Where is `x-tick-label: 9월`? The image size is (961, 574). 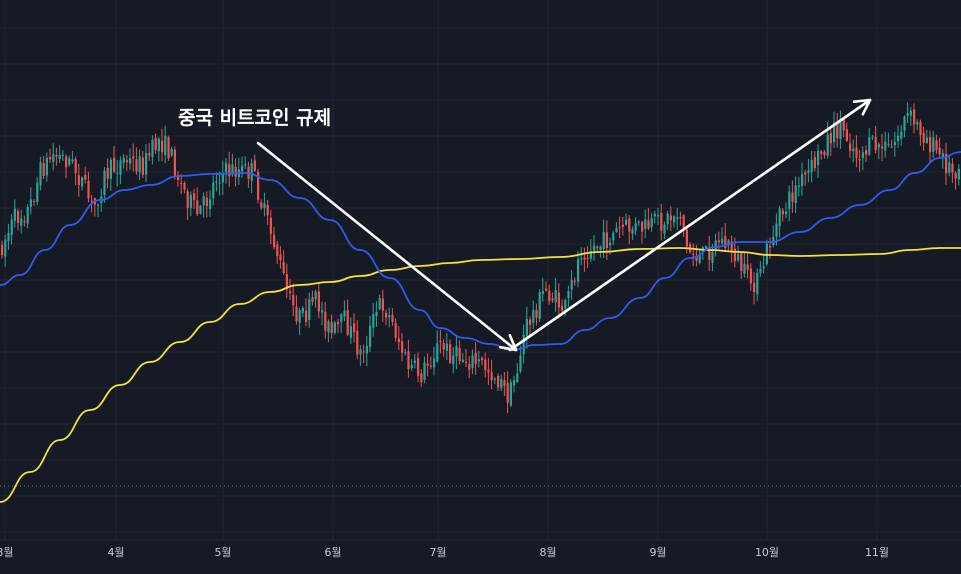
x-tick-label: 9월 is located at coordinates (657, 552).